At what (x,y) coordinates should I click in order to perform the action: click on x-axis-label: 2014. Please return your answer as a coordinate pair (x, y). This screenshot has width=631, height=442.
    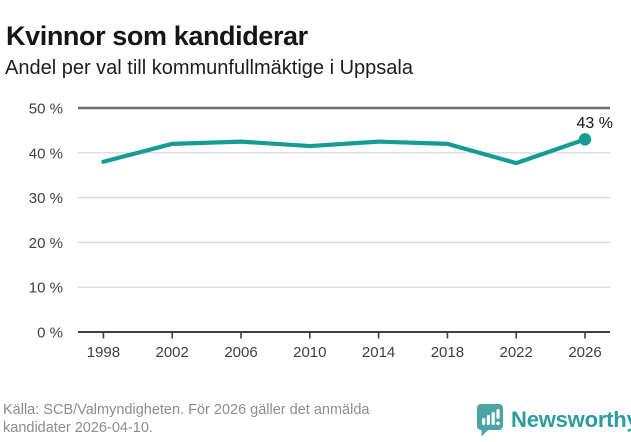
    Looking at the image, I should click on (378, 352).